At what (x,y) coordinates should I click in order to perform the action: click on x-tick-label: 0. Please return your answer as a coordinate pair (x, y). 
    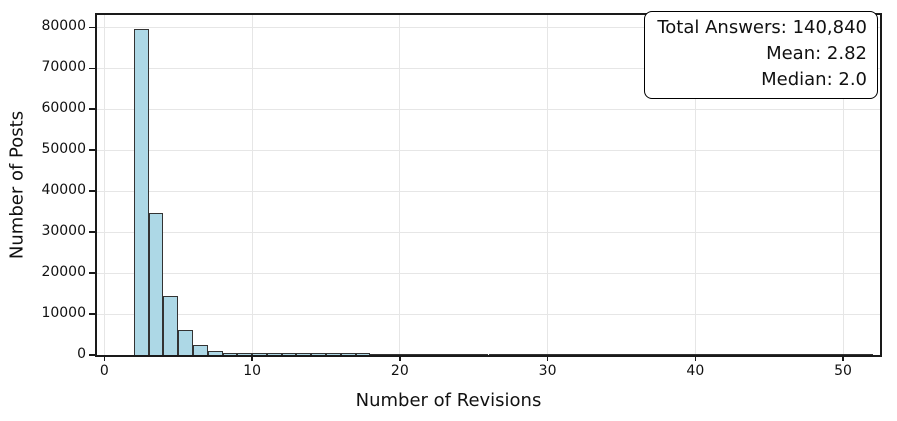
    Looking at the image, I should click on (104, 371).